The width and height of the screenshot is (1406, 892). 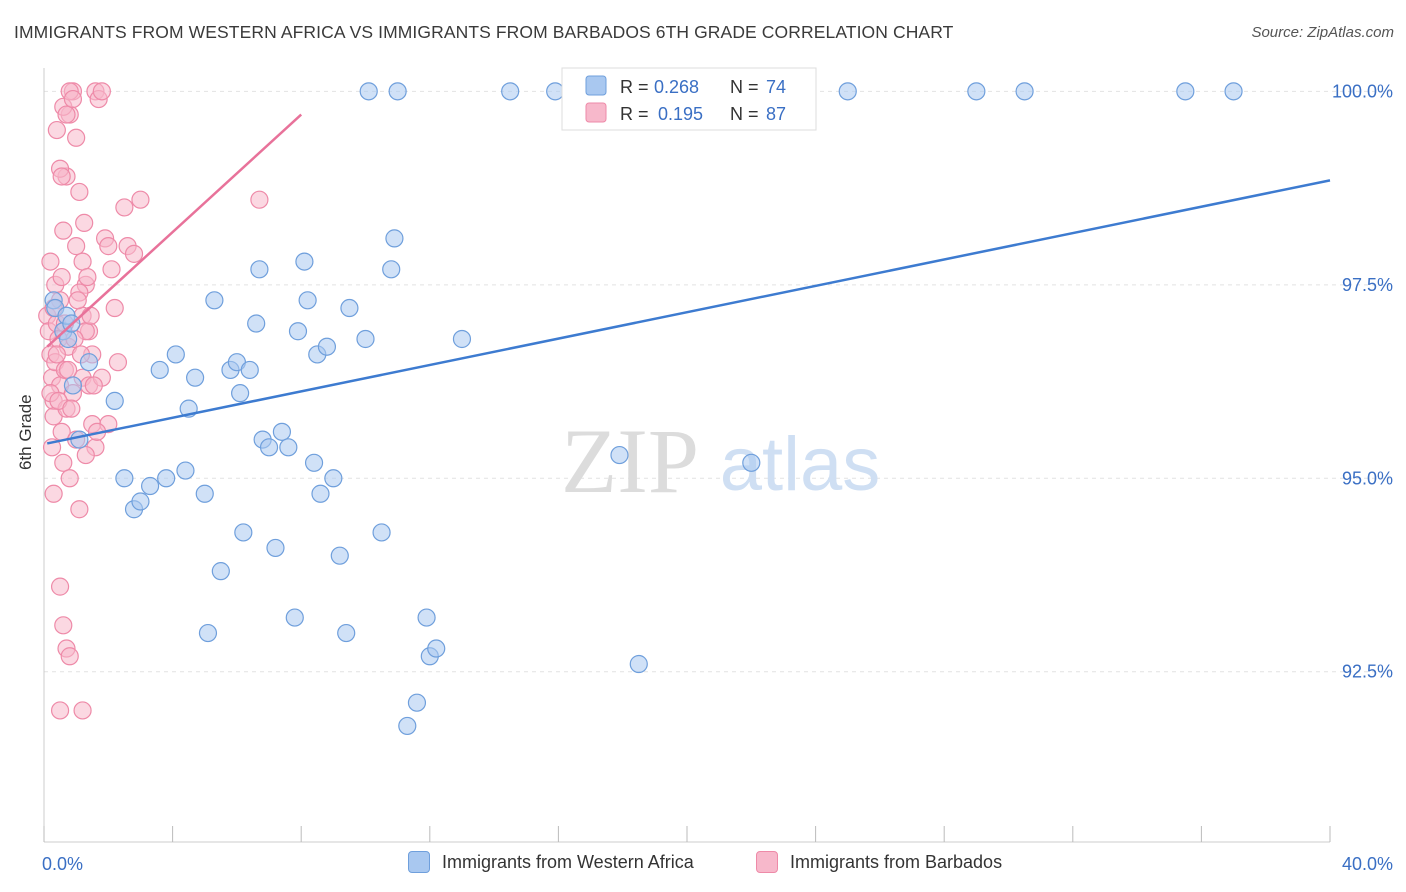 I want to click on legend-item-western-africa: Immigrants from Western Africa, so click(x=551, y=862).